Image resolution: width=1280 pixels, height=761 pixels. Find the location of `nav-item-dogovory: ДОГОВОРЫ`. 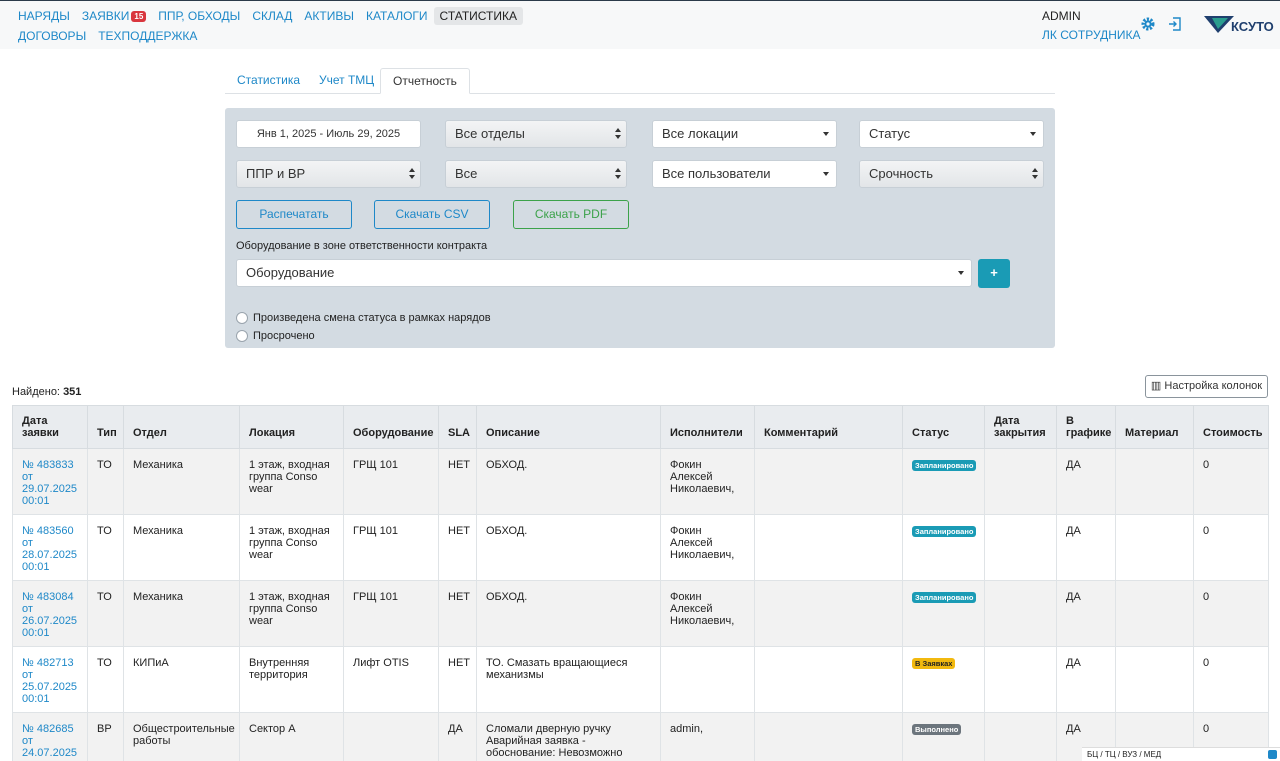

nav-item-dogovory: ДОГОВОРЫ is located at coordinates (52, 36).